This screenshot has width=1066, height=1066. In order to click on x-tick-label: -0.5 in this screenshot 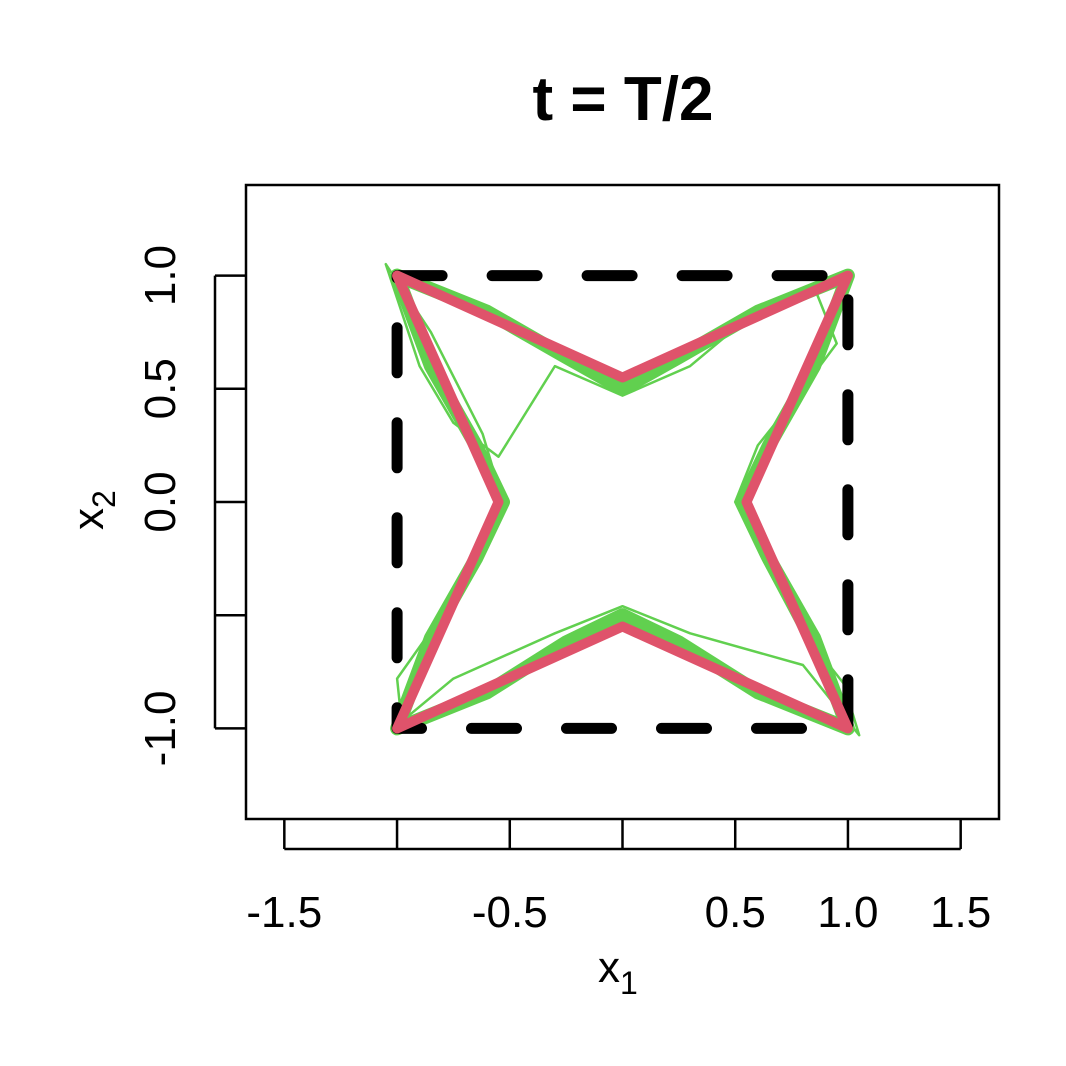, I will do `click(510, 912)`.